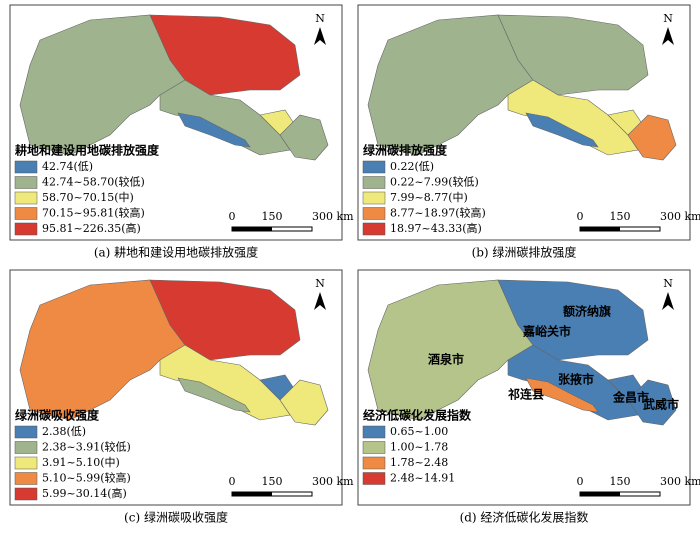 This screenshot has height=536, width=700. What do you see at coordinates (422, 478) in the screenshot?
I see `legend-label: 2.48~14.91` at bounding box center [422, 478].